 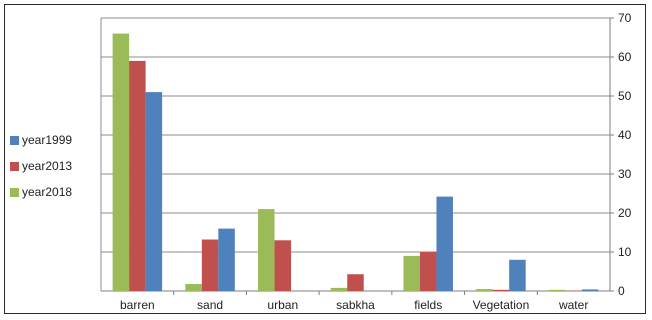 What do you see at coordinates (501, 305) in the screenshot?
I see `x-tick-label: Vegetation` at bounding box center [501, 305].